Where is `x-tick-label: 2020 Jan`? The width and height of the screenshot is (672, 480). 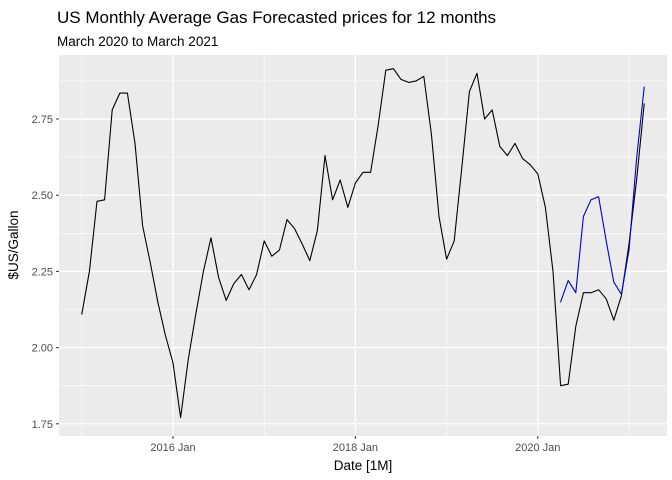 x-tick-label: 2020 Jan is located at coordinates (537, 448).